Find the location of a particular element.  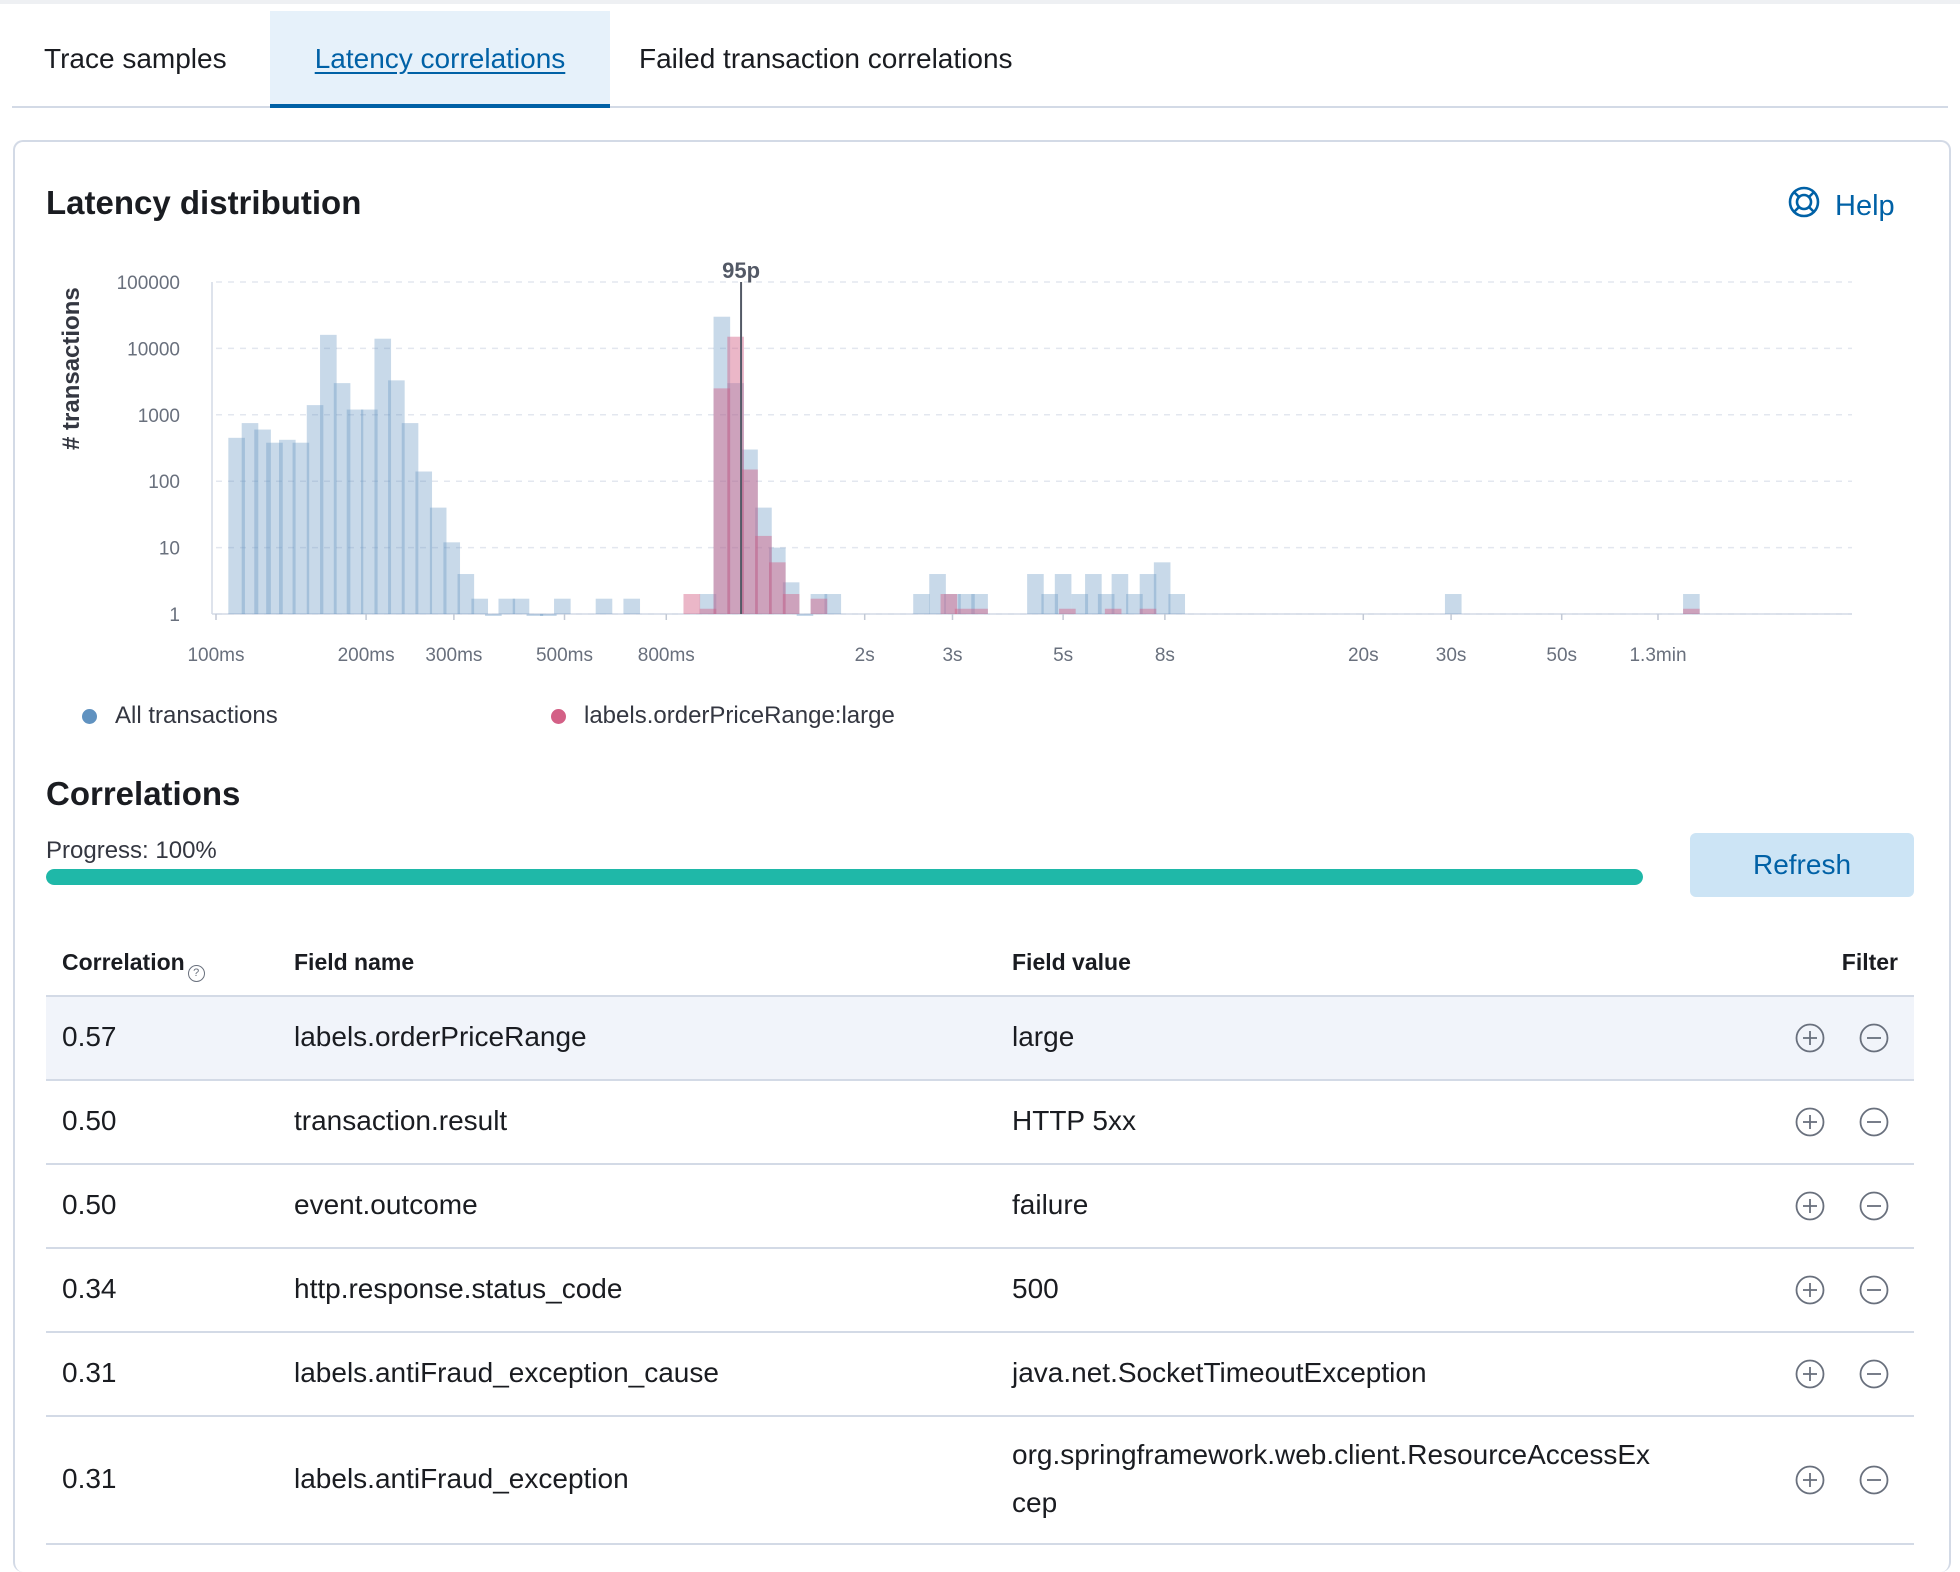

percentile-marker-label: 95p is located at coordinates (741, 270).